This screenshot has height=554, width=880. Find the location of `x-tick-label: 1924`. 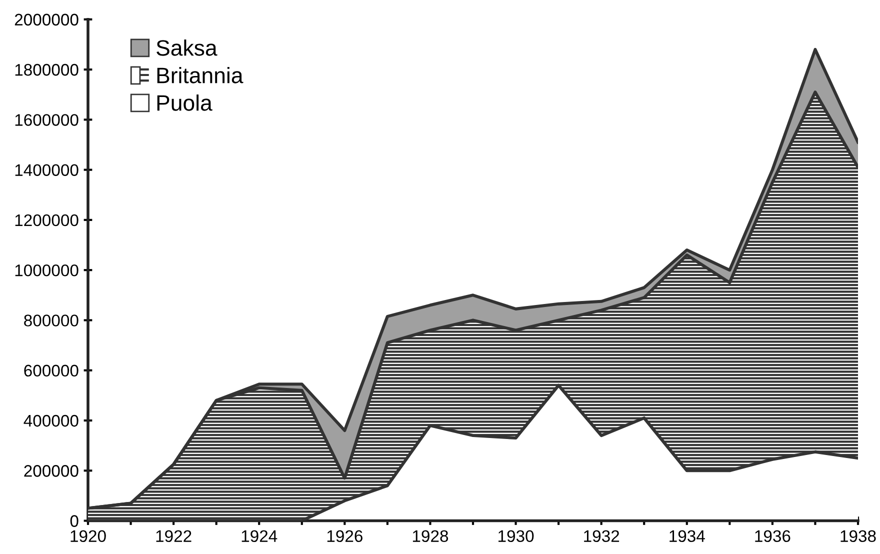

x-tick-label: 1924 is located at coordinates (260, 536).